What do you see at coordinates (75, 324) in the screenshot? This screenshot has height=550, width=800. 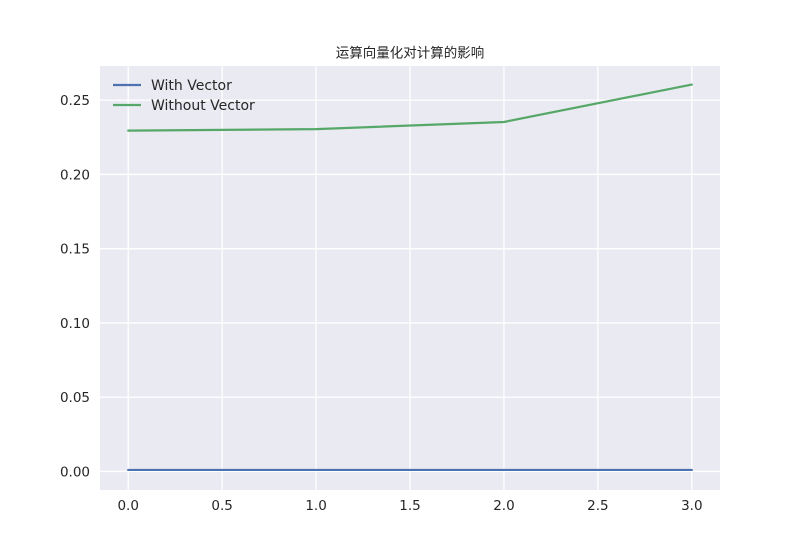 I see `y-tick-label: 0.10` at bounding box center [75, 324].